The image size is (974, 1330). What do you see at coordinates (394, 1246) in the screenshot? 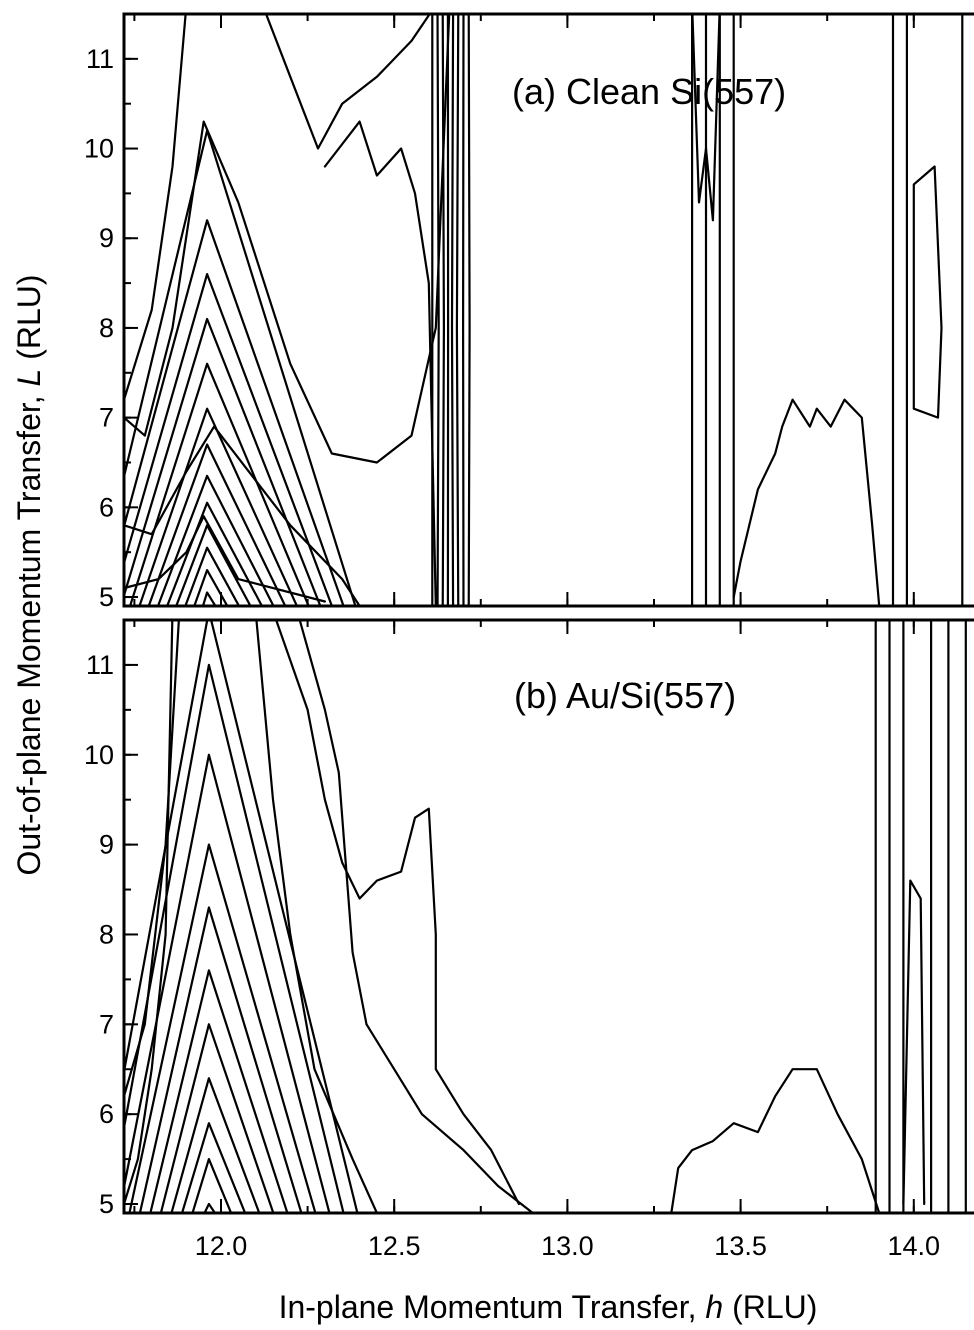
I see `x-tick-label: 12.5` at bounding box center [394, 1246].